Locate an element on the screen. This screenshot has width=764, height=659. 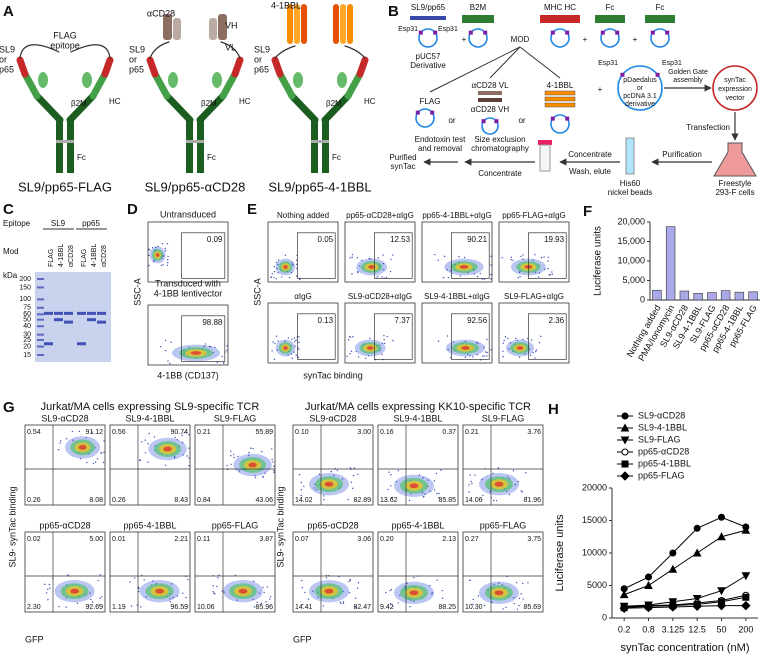
quadrant-value: 13.62 is located at coordinates (389, 500).